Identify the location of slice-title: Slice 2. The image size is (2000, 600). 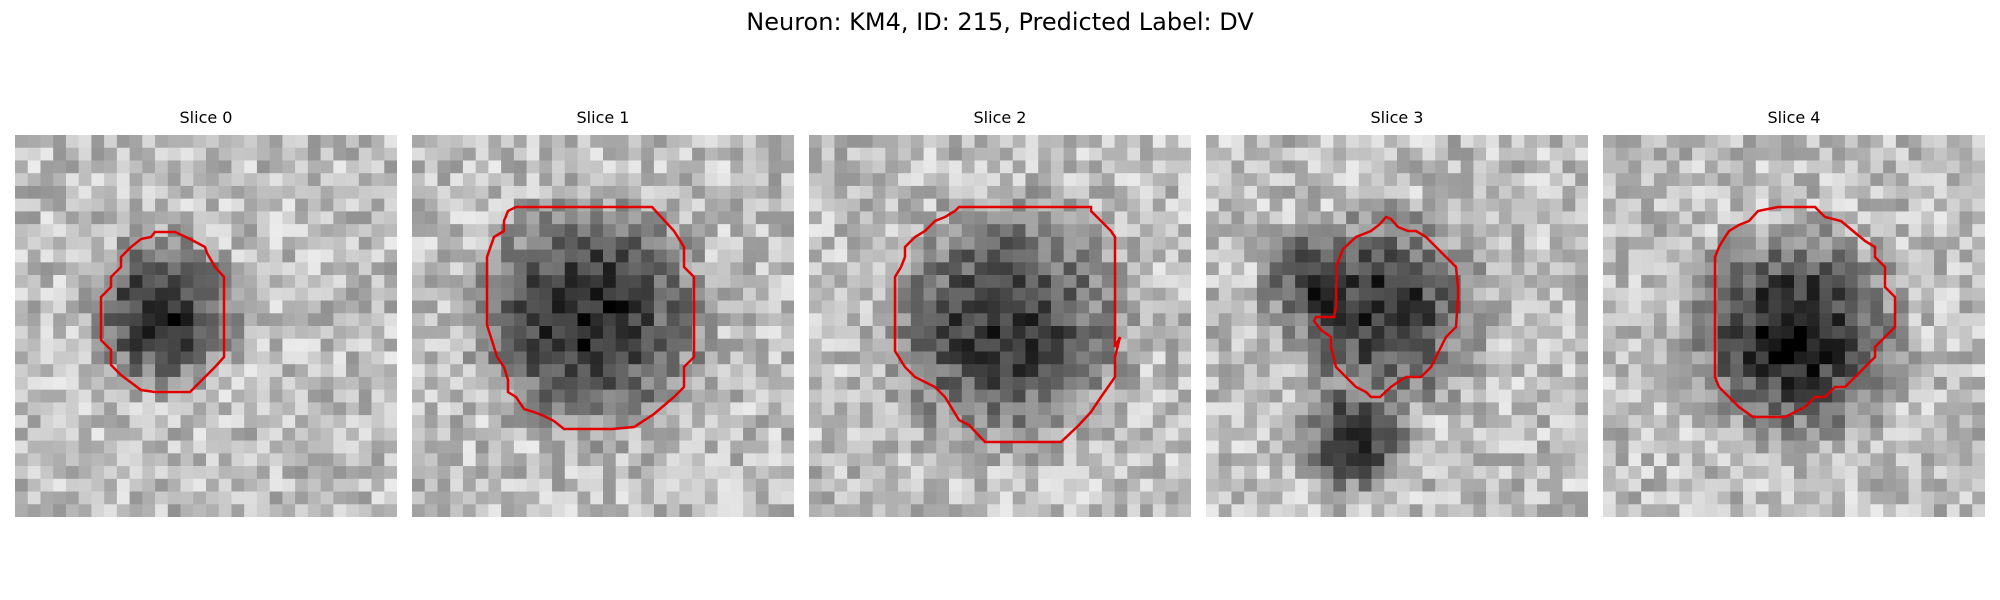
(1000, 117).